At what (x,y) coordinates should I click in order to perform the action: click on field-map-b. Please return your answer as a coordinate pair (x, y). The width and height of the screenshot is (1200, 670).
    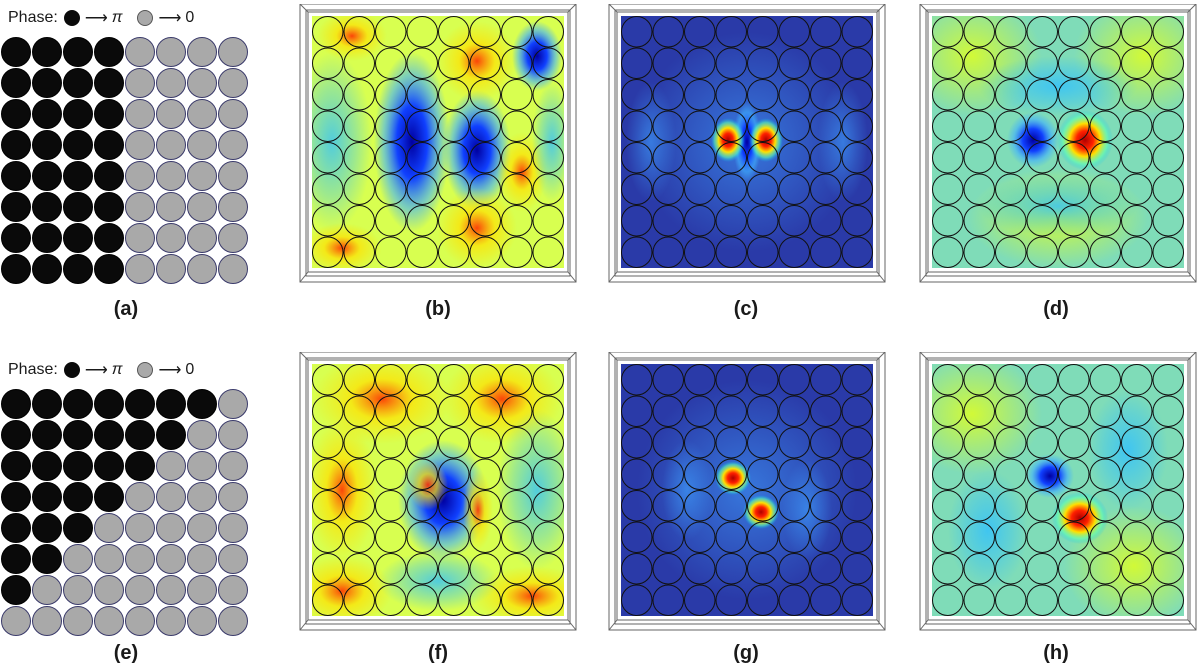
    Looking at the image, I should click on (438, 145).